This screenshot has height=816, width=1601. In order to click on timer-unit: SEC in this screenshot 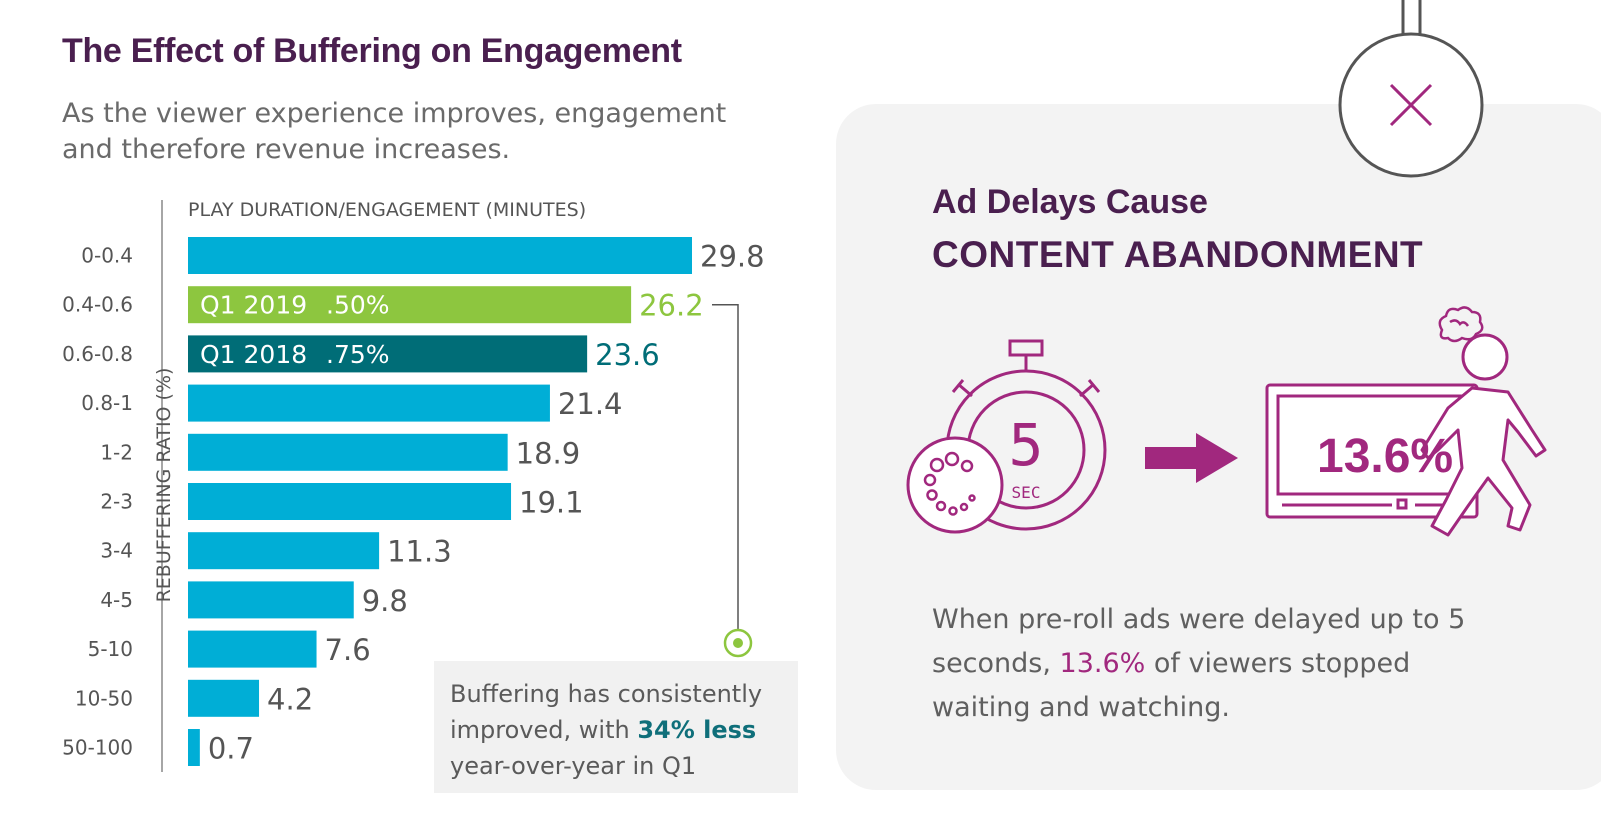, I will do `click(1026, 492)`.